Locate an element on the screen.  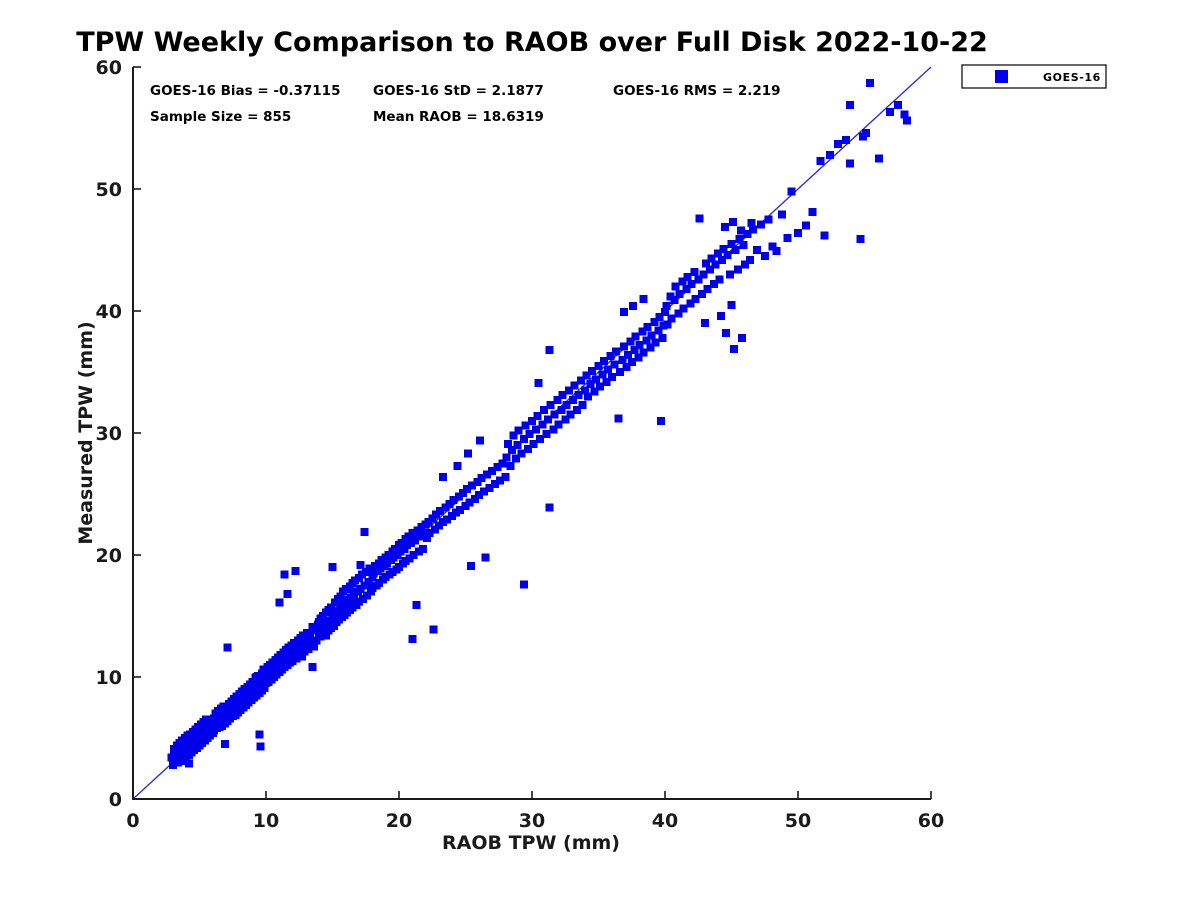
x-tick-label: 0 is located at coordinates (132, 821).